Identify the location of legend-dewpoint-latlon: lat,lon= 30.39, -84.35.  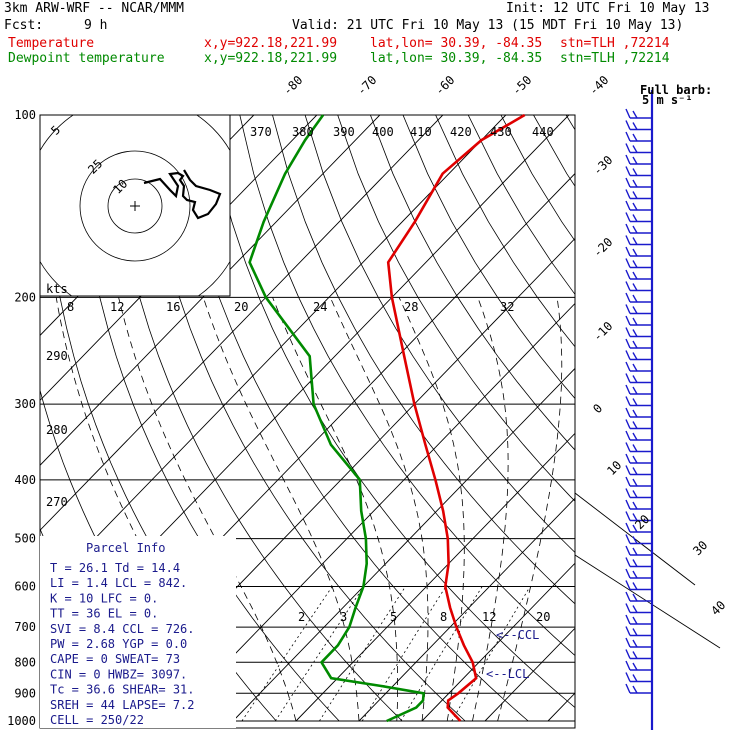
(456, 58).